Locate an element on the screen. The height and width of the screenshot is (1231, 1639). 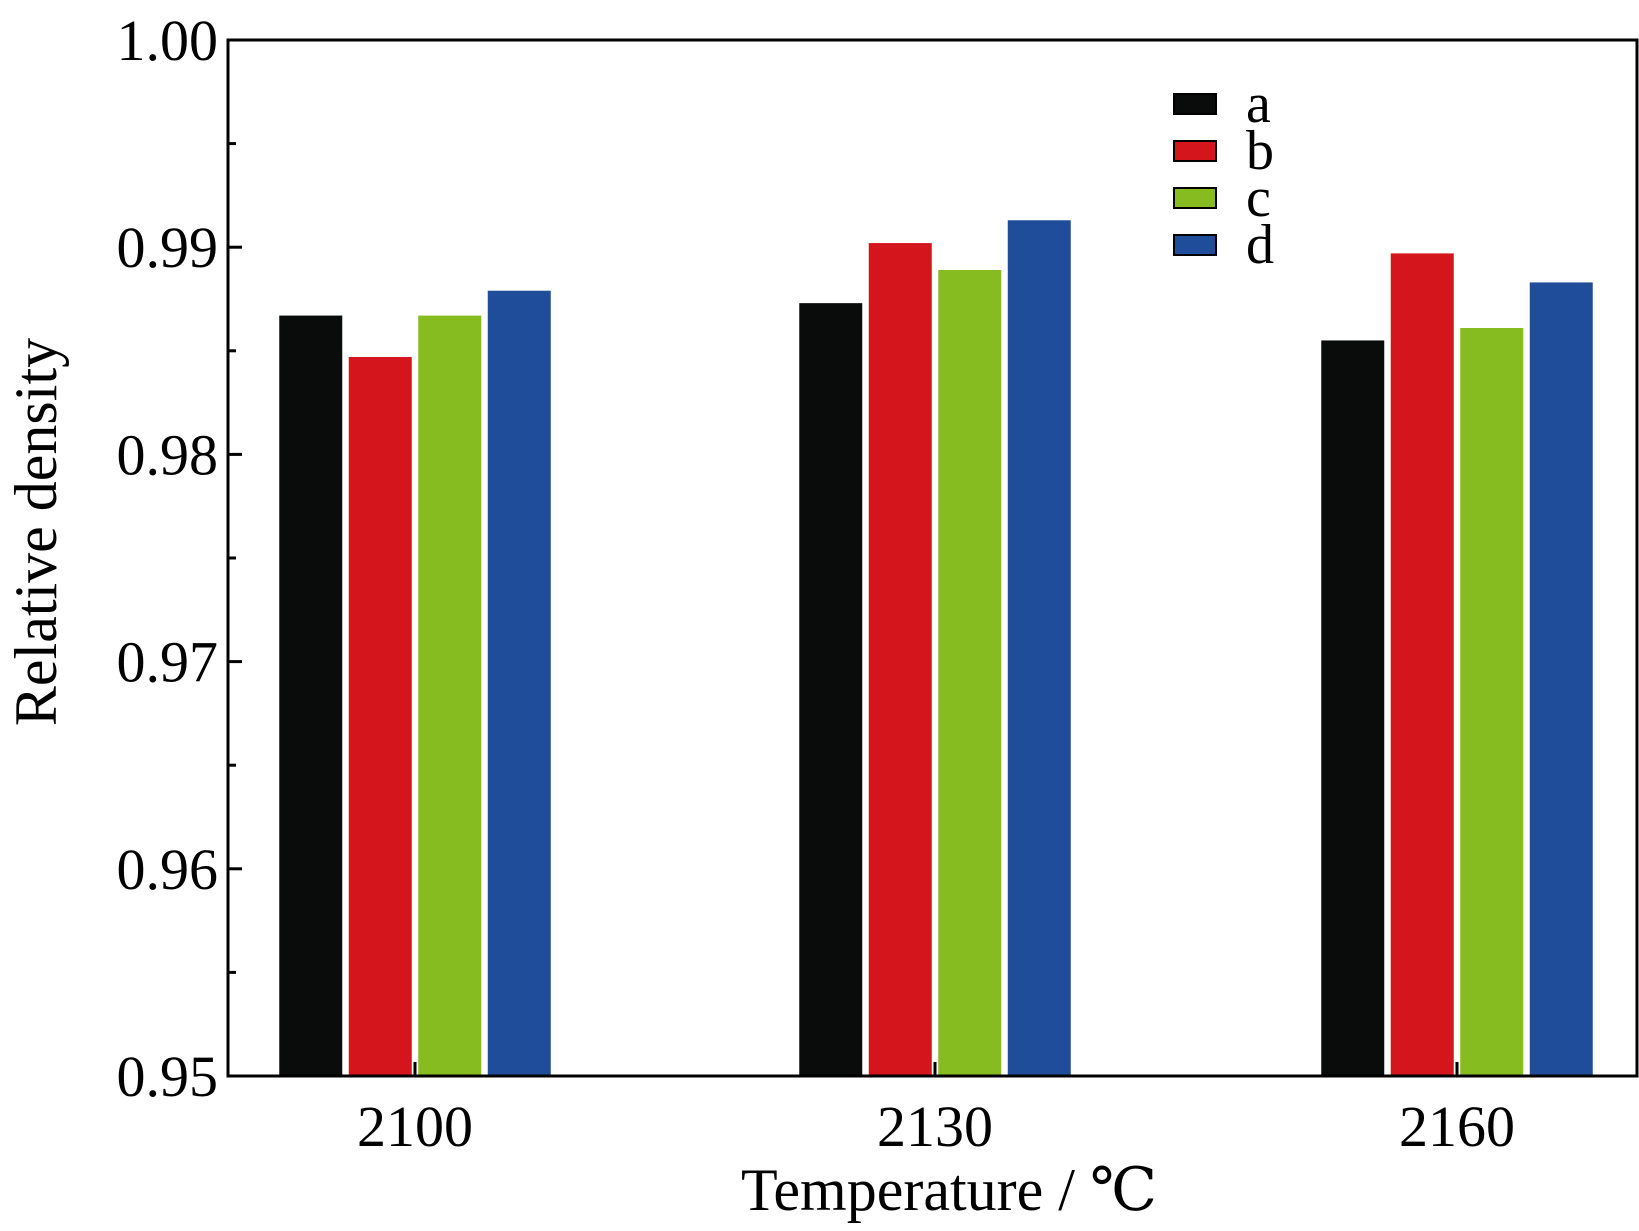
y-tick-label: 1.00 is located at coordinates (168, 40).